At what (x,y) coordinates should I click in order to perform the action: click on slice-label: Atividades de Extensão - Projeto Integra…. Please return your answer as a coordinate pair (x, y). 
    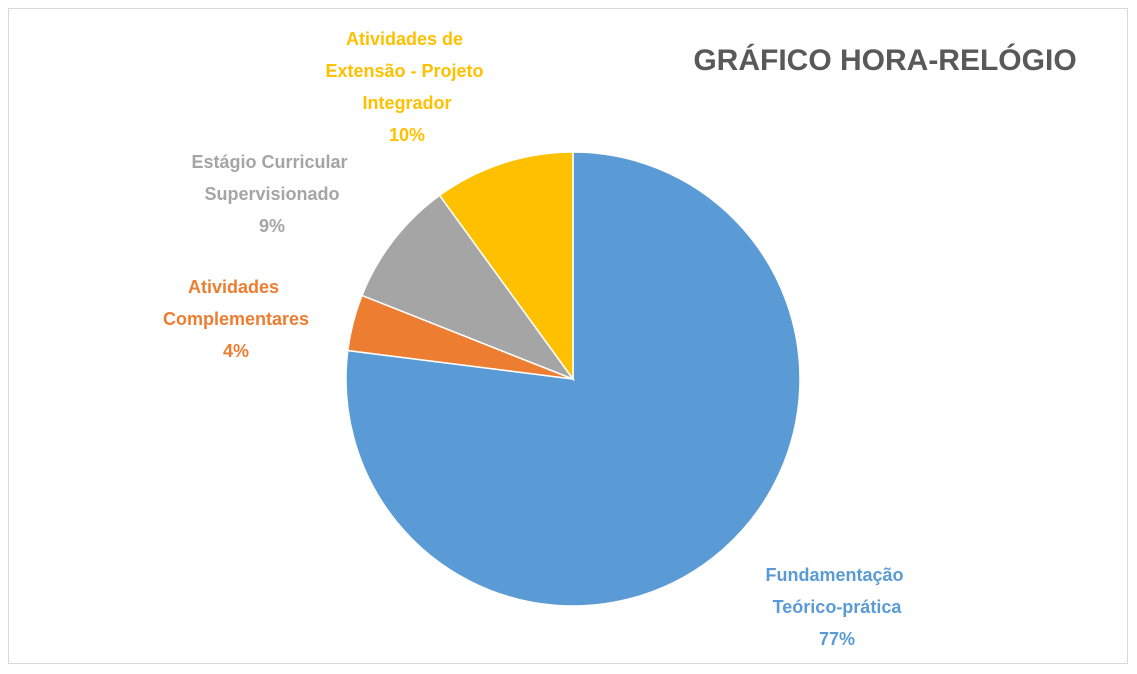
    Looking at the image, I should click on (406, 71).